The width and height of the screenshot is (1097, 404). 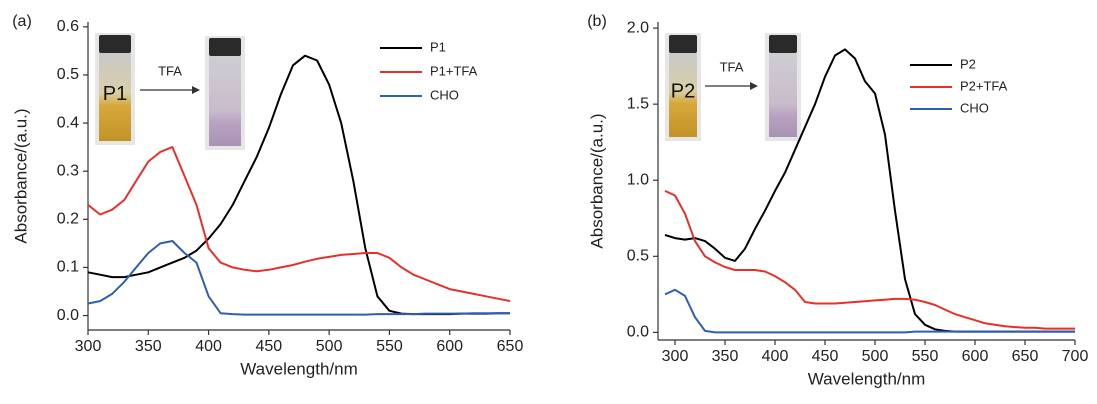 What do you see at coordinates (68, 122) in the screenshot?
I see `y-tick-label: 0.4` at bounding box center [68, 122].